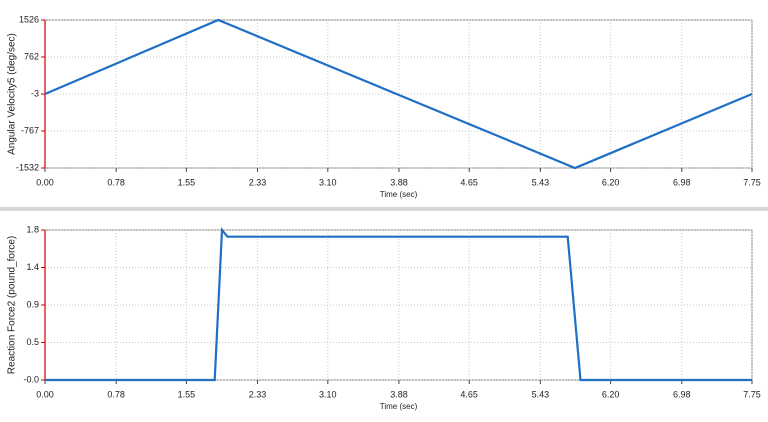 The width and height of the screenshot is (768, 422). Describe the element at coordinates (31, 379) in the screenshot. I see `y-tick-label: -0.0` at that location.